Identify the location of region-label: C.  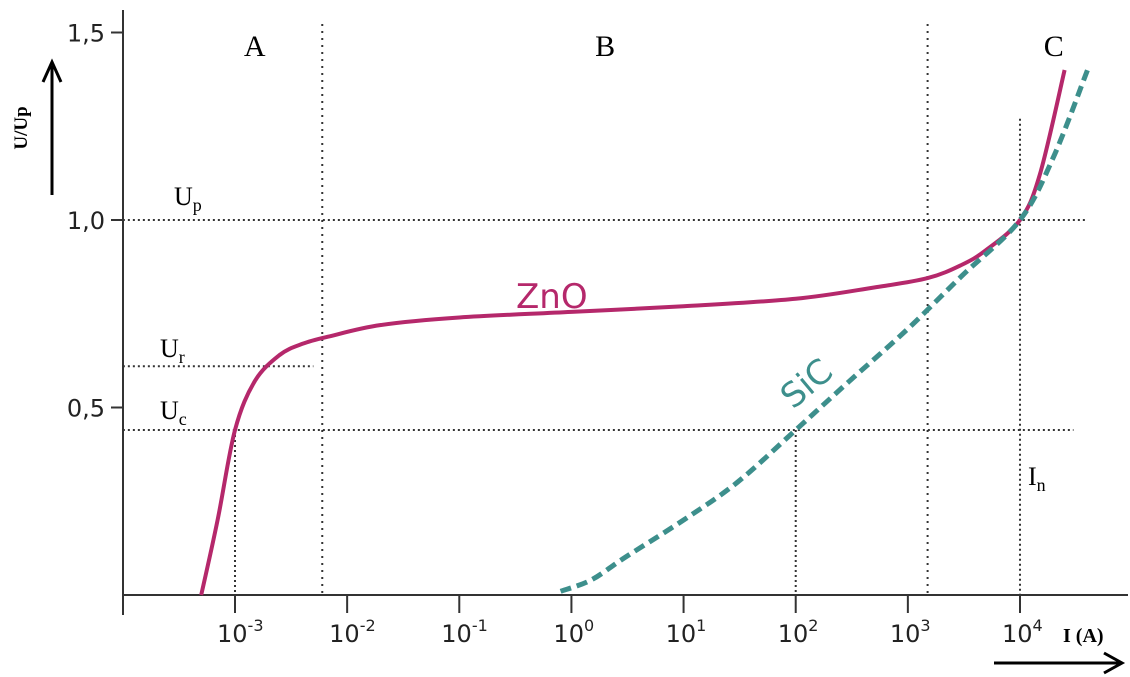
(1054, 46).